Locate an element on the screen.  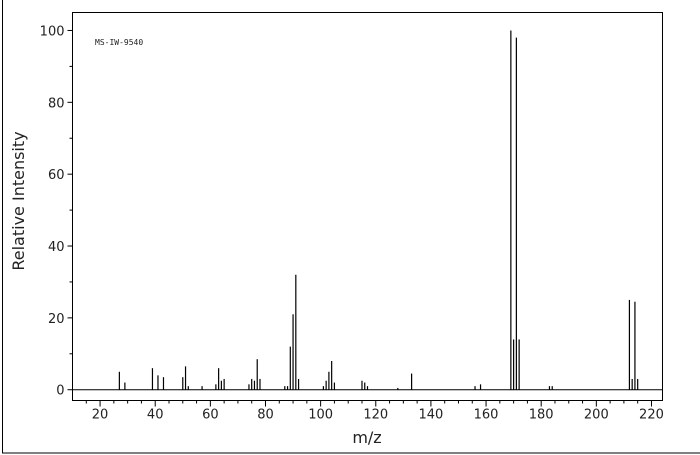
annotation: MS-IW-9540 is located at coordinates (119, 42).